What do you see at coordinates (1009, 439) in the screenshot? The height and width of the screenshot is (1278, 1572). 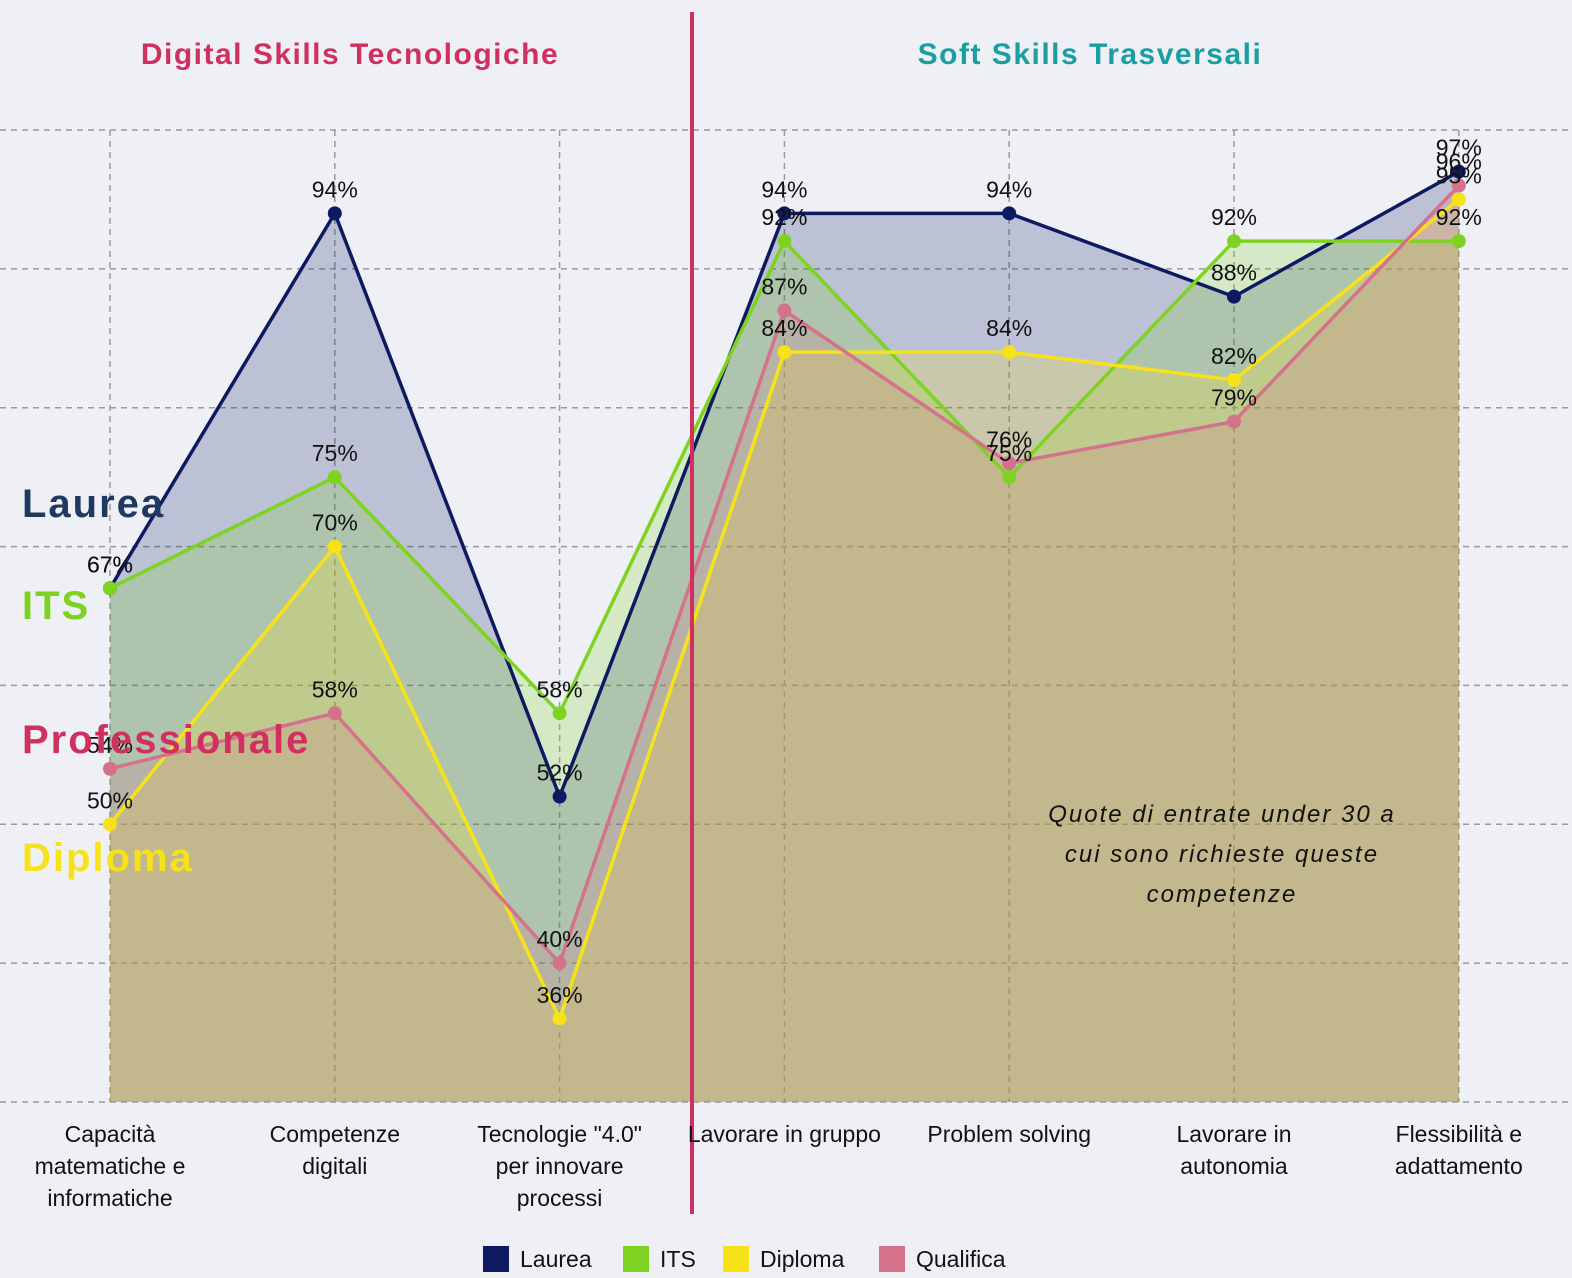 I see `data-label: 76%` at bounding box center [1009, 439].